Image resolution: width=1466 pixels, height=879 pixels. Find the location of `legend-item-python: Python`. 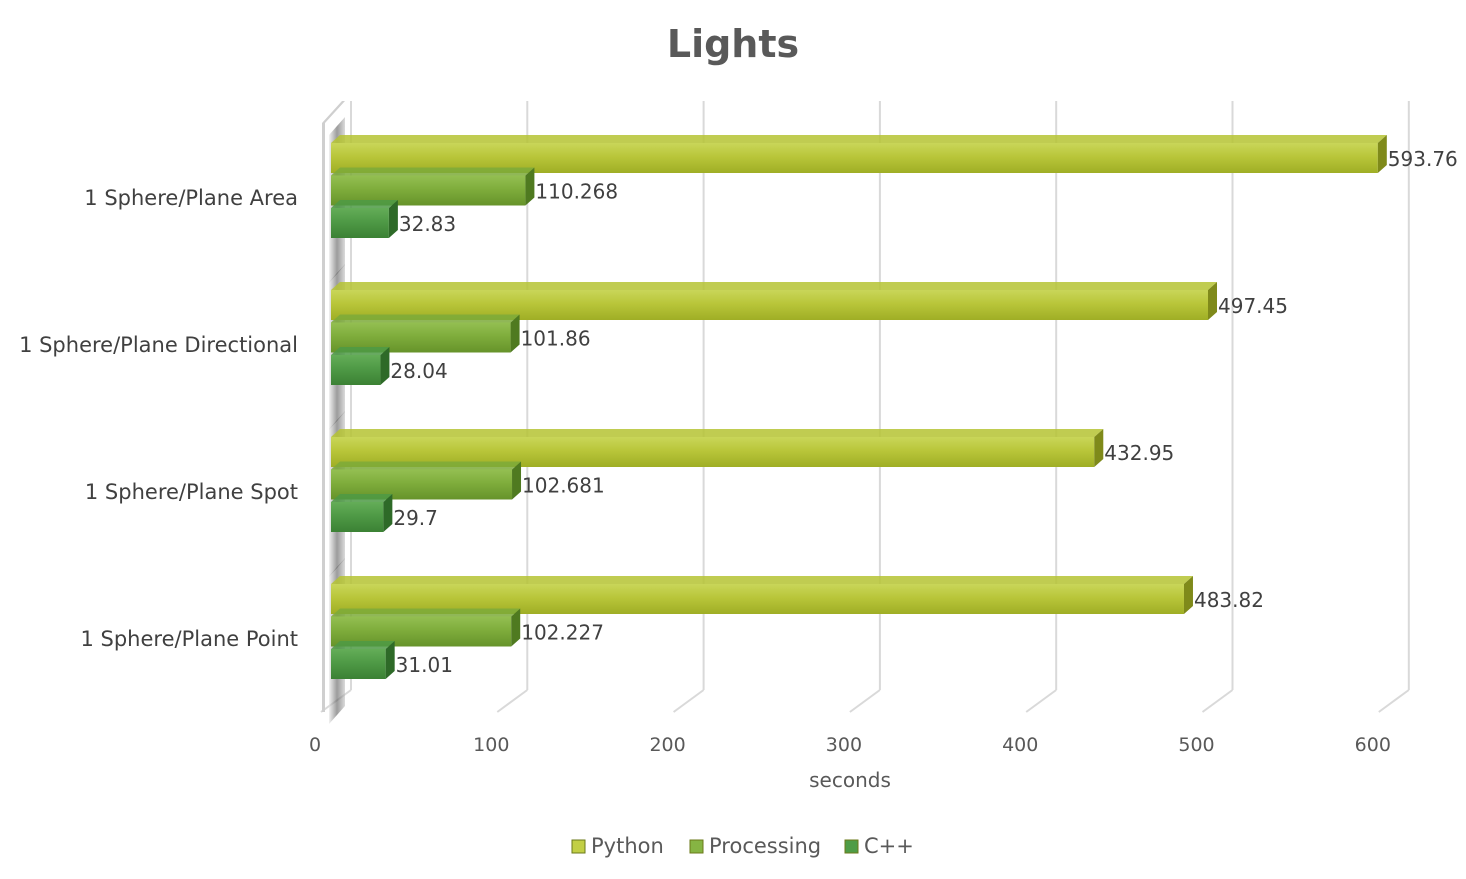

legend-item-python: Python is located at coordinates (617, 846).